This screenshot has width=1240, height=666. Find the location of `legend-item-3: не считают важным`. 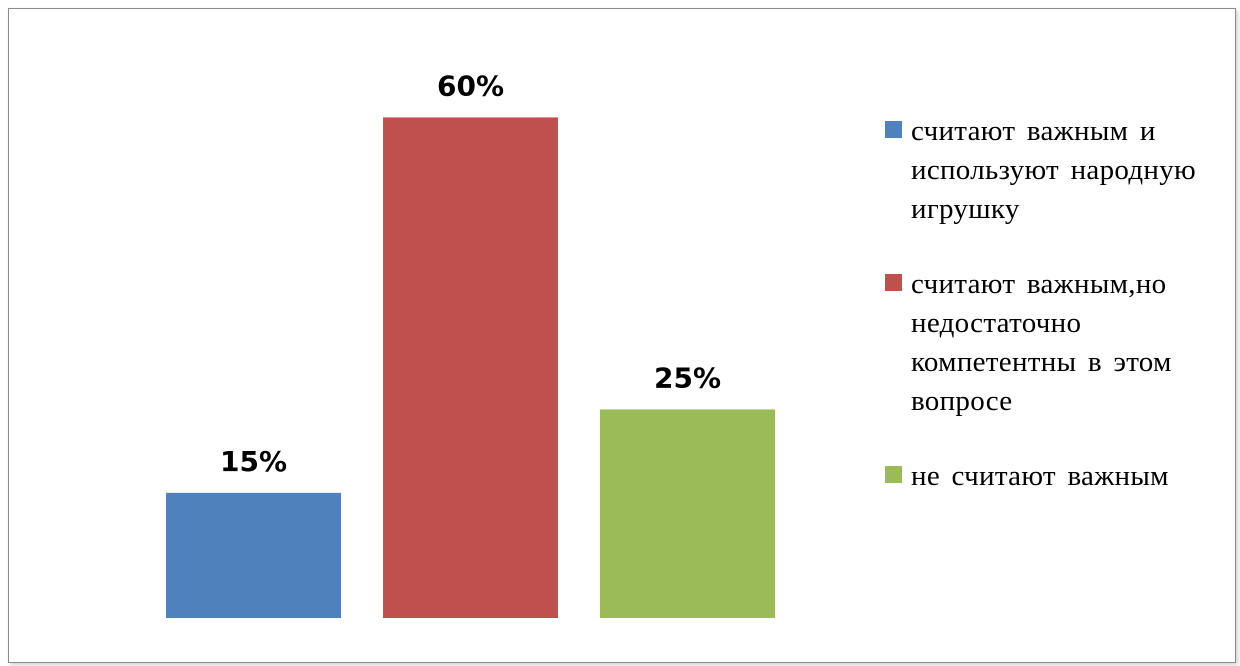

legend-item-3: не считают важным is located at coordinates (1055, 476).